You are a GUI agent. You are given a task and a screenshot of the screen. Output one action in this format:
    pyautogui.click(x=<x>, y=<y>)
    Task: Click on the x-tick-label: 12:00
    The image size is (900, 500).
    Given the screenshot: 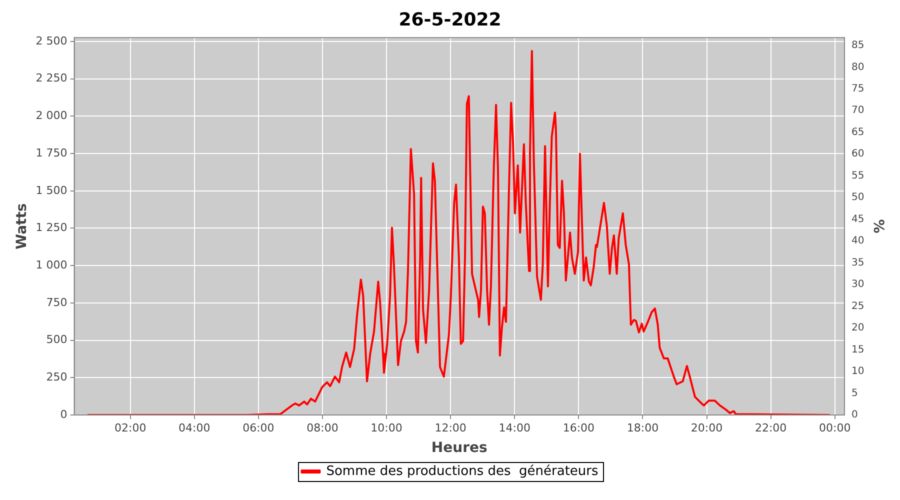 What is the action you would take?
    pyautogui.click(x=450, y=427)
    